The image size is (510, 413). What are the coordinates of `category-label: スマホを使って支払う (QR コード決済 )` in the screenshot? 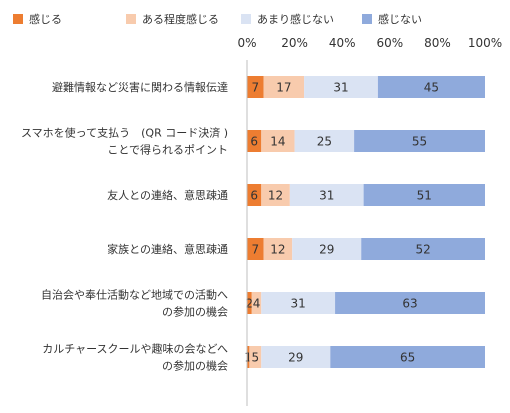 It's located at (124, 133).